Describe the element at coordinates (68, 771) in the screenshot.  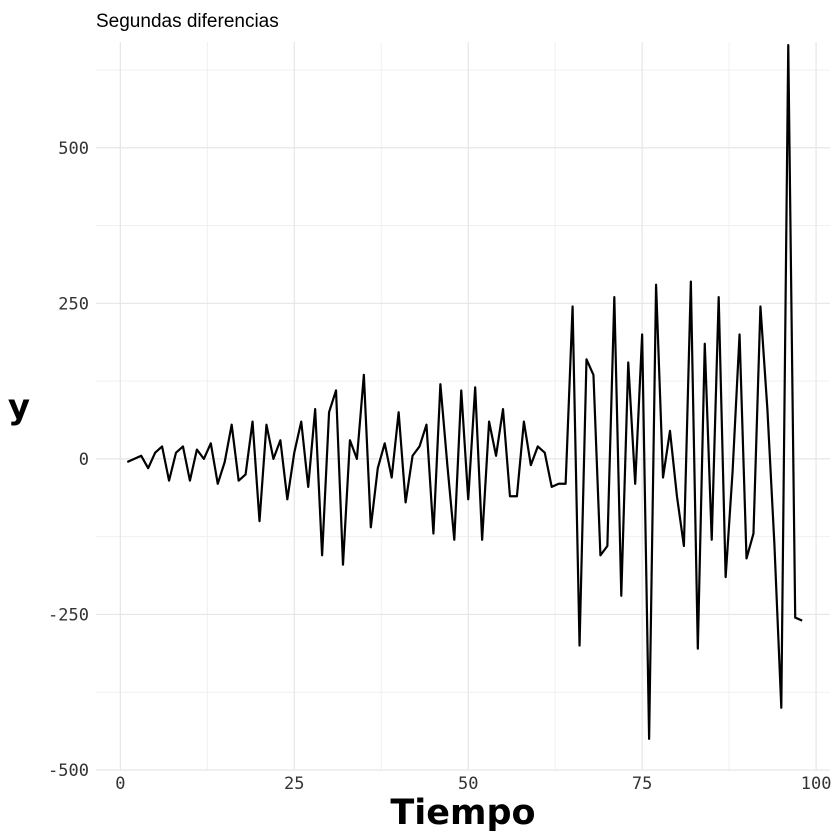
I see `y-tick-label: -500` at that location.